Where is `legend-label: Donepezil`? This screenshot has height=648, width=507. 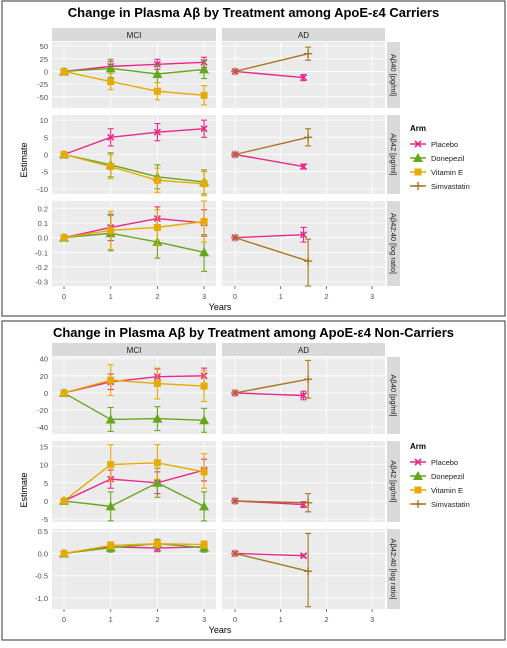
legend-label: Donepezil is located at coordinates (448, 158).